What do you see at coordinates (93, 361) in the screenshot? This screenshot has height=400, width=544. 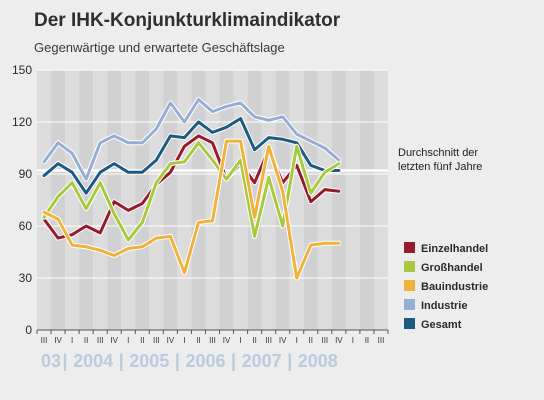 I see `year-label: 2004` at bounding box center [93, 361].